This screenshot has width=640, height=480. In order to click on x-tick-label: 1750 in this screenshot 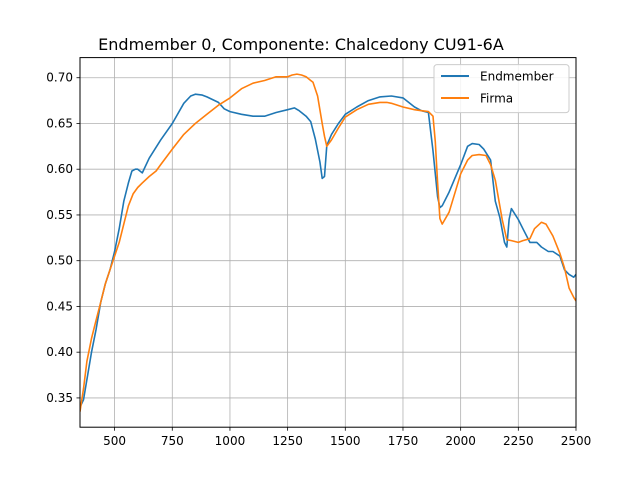, I will do `click(403, 441)`.